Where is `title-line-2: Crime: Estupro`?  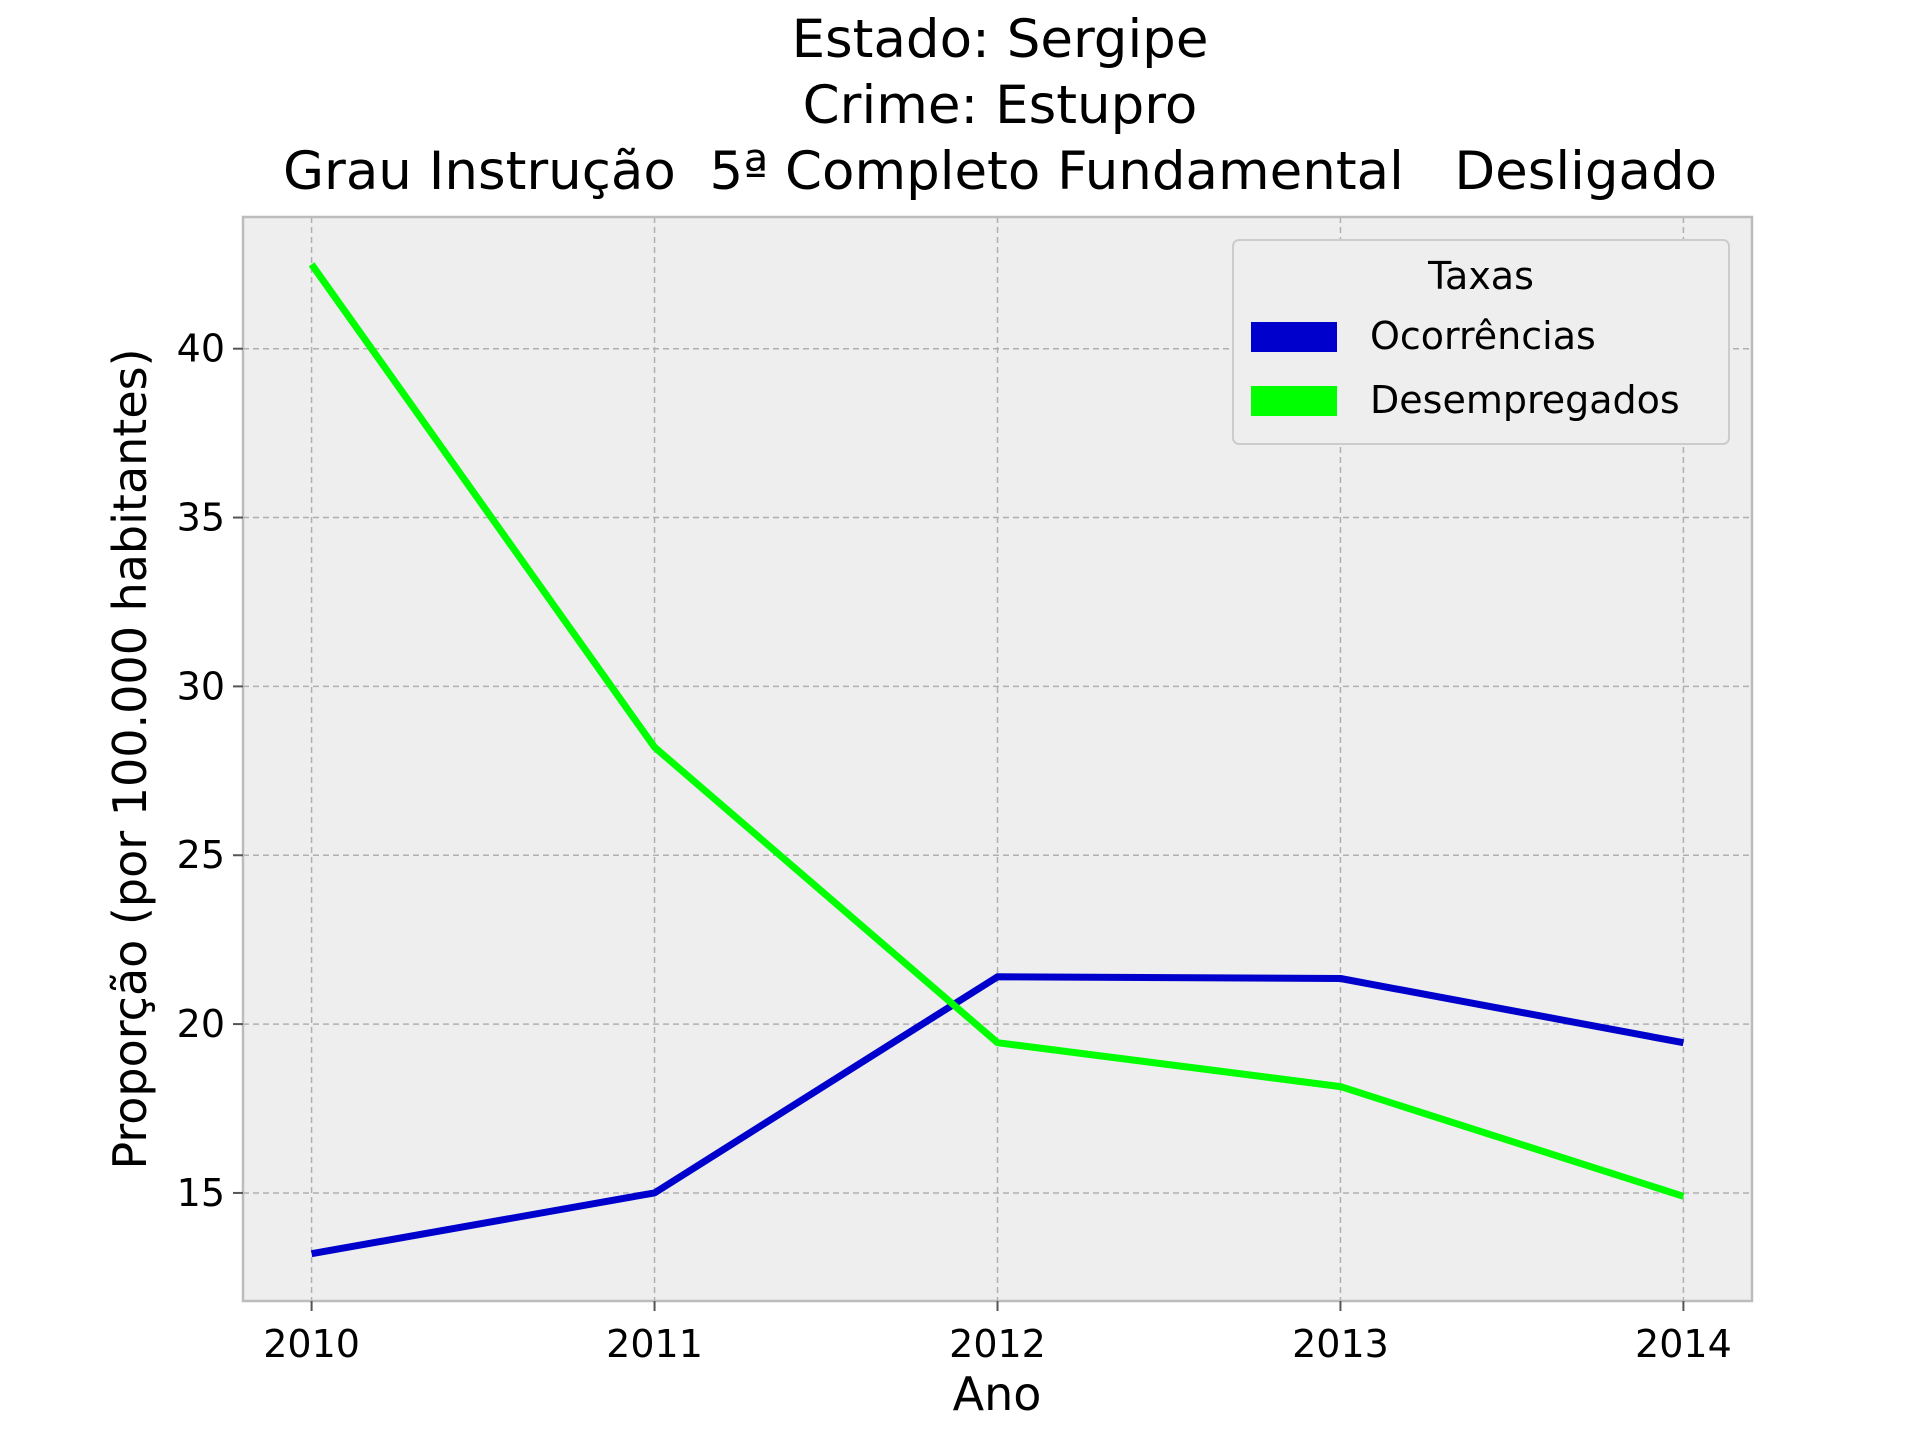 title-line-2: Crime: Estupro is located at coordinates (1000, 105).